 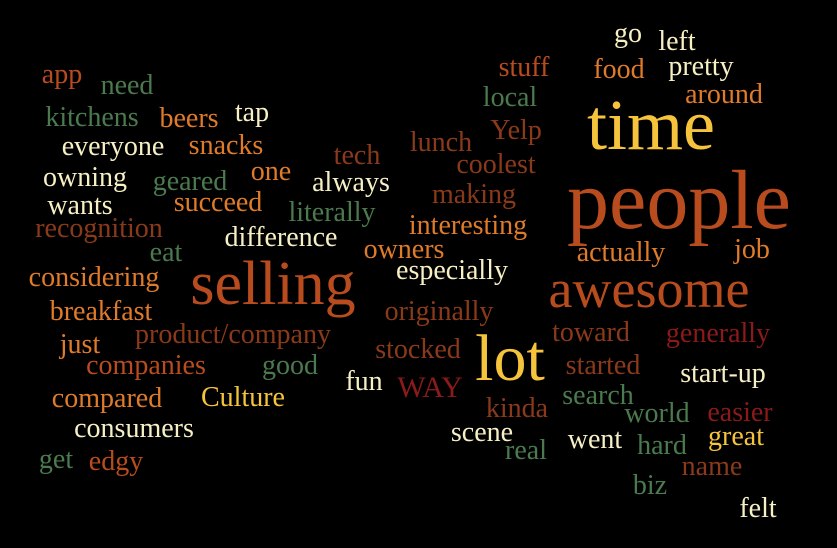 I want to click on word-local: local, so click(x=510, y=97).